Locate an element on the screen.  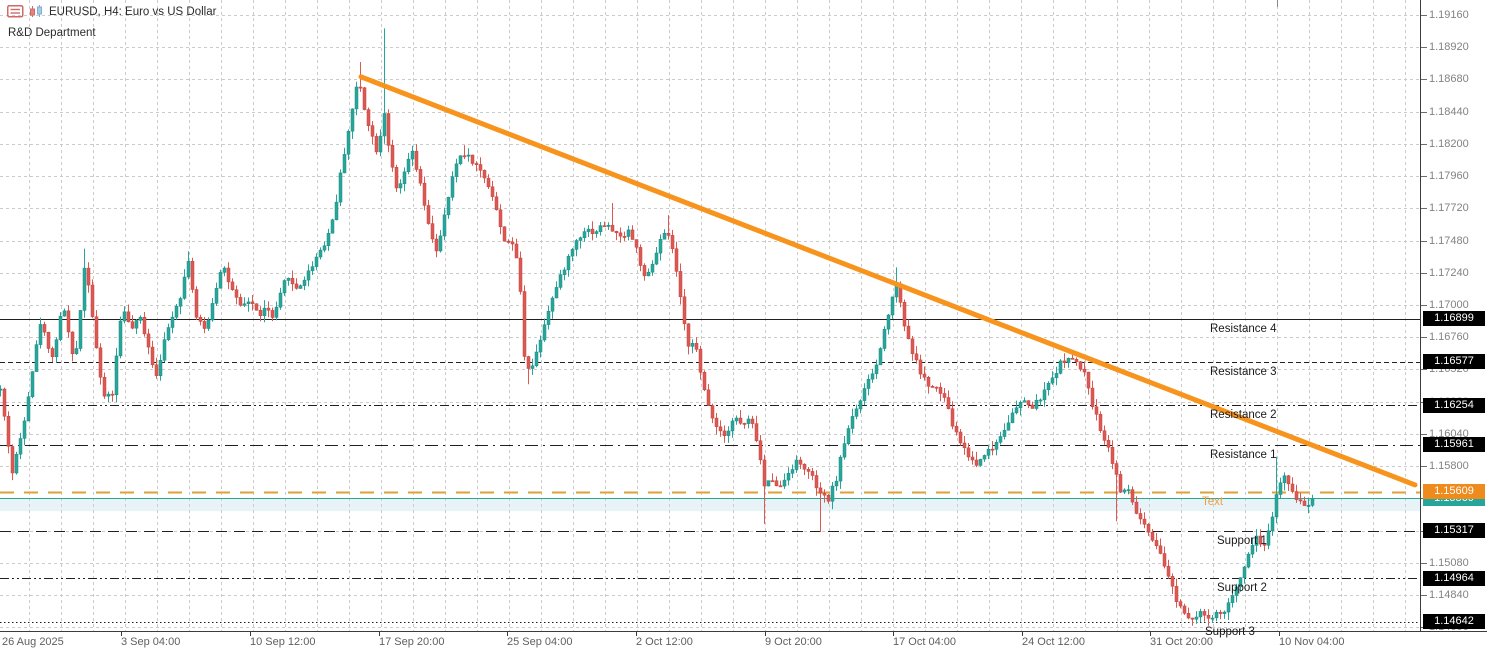
time-axis-label: 9 Oct 20:00 is located at coordinates (793, 642).